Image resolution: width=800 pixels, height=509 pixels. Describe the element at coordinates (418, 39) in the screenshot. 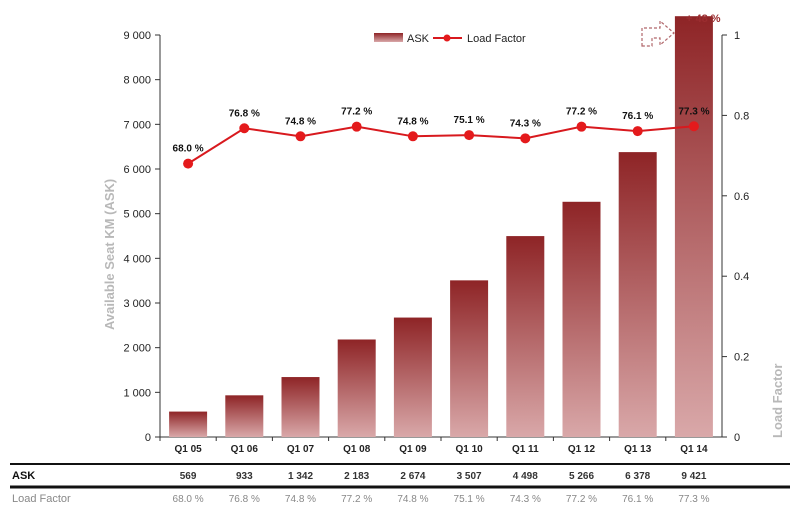

I see `legend-ask-label: ASK` at that location.